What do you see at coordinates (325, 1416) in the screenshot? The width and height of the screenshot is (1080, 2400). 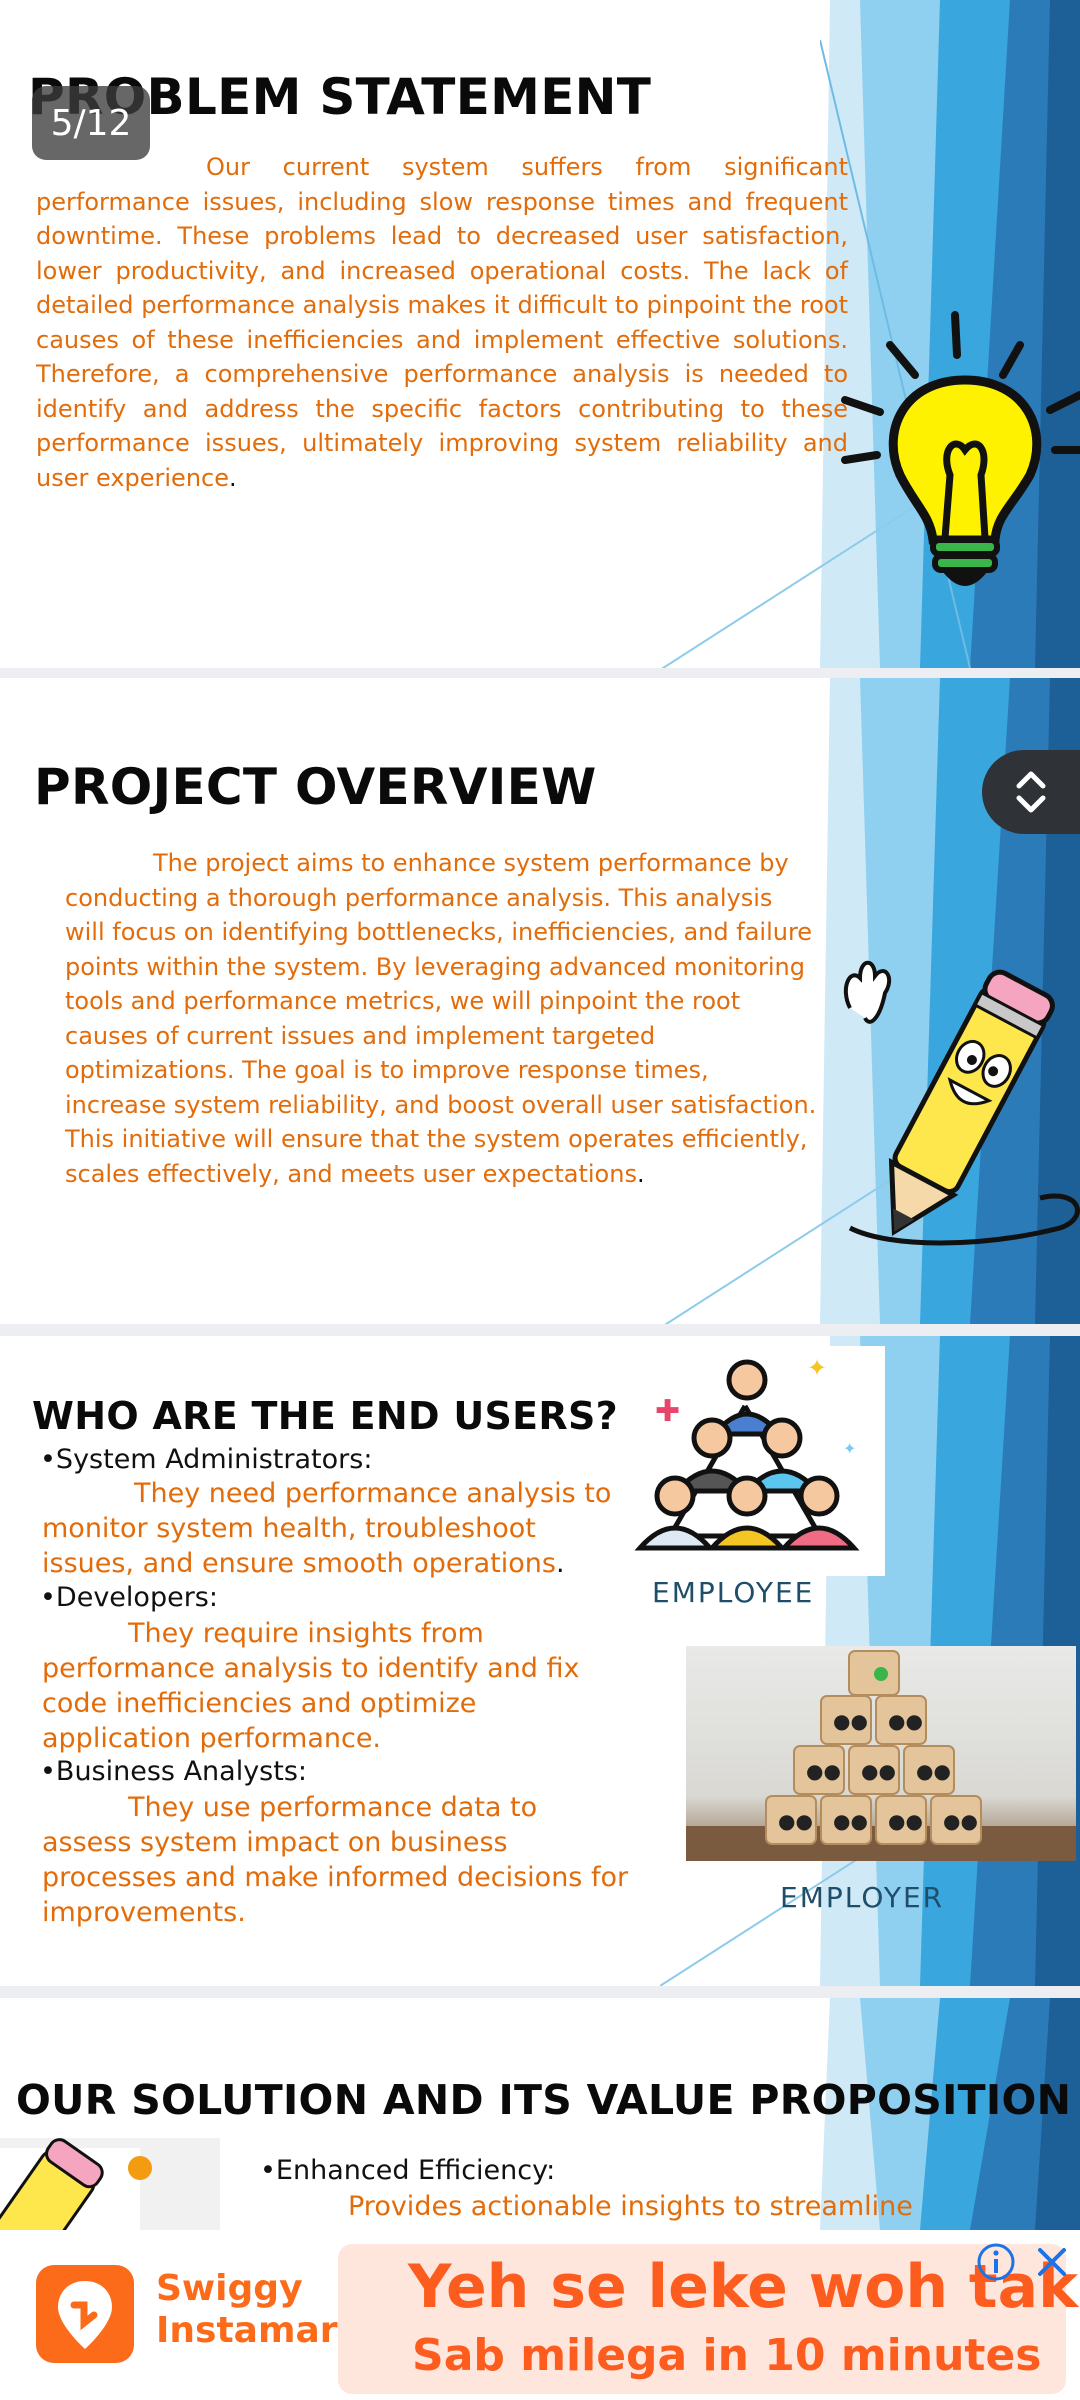 I see `slide-title: WHO ARE THE END USERS?` at bounding box center [325, 1416].